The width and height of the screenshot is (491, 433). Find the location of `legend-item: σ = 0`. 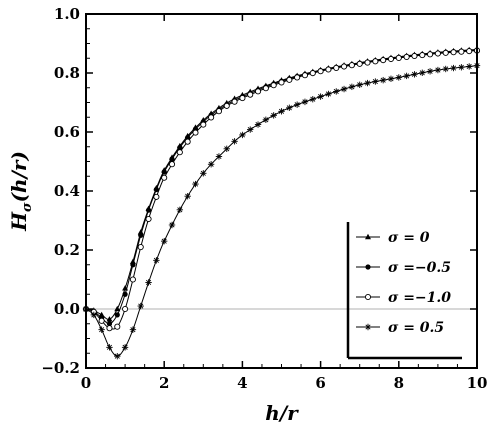

legend-item: σ = 0 is located at coordinates (393, 238).